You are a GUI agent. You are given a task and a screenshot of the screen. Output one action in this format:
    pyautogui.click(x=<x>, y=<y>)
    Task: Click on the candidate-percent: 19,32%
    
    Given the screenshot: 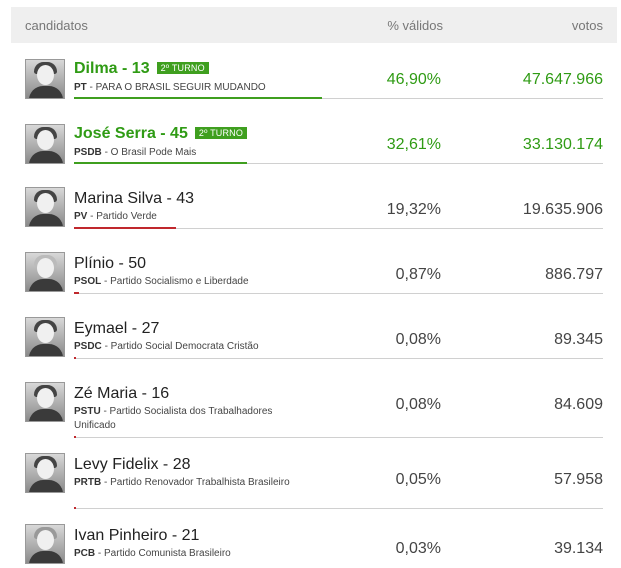 What is the action you would take?
    pyautogui.click(x=413, y=209)
    